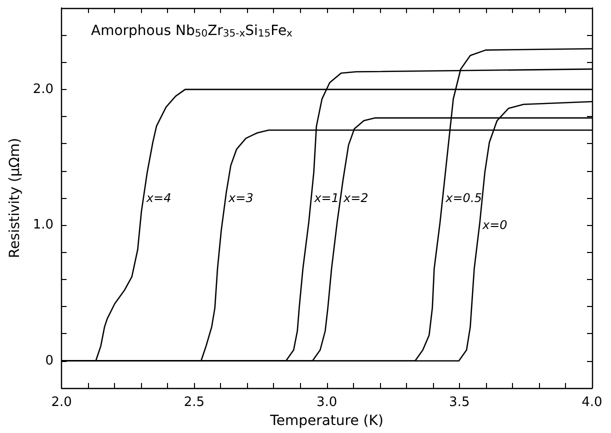  I want to click on y-axis-title: Resistivity (μΩm), so click(15, 198).